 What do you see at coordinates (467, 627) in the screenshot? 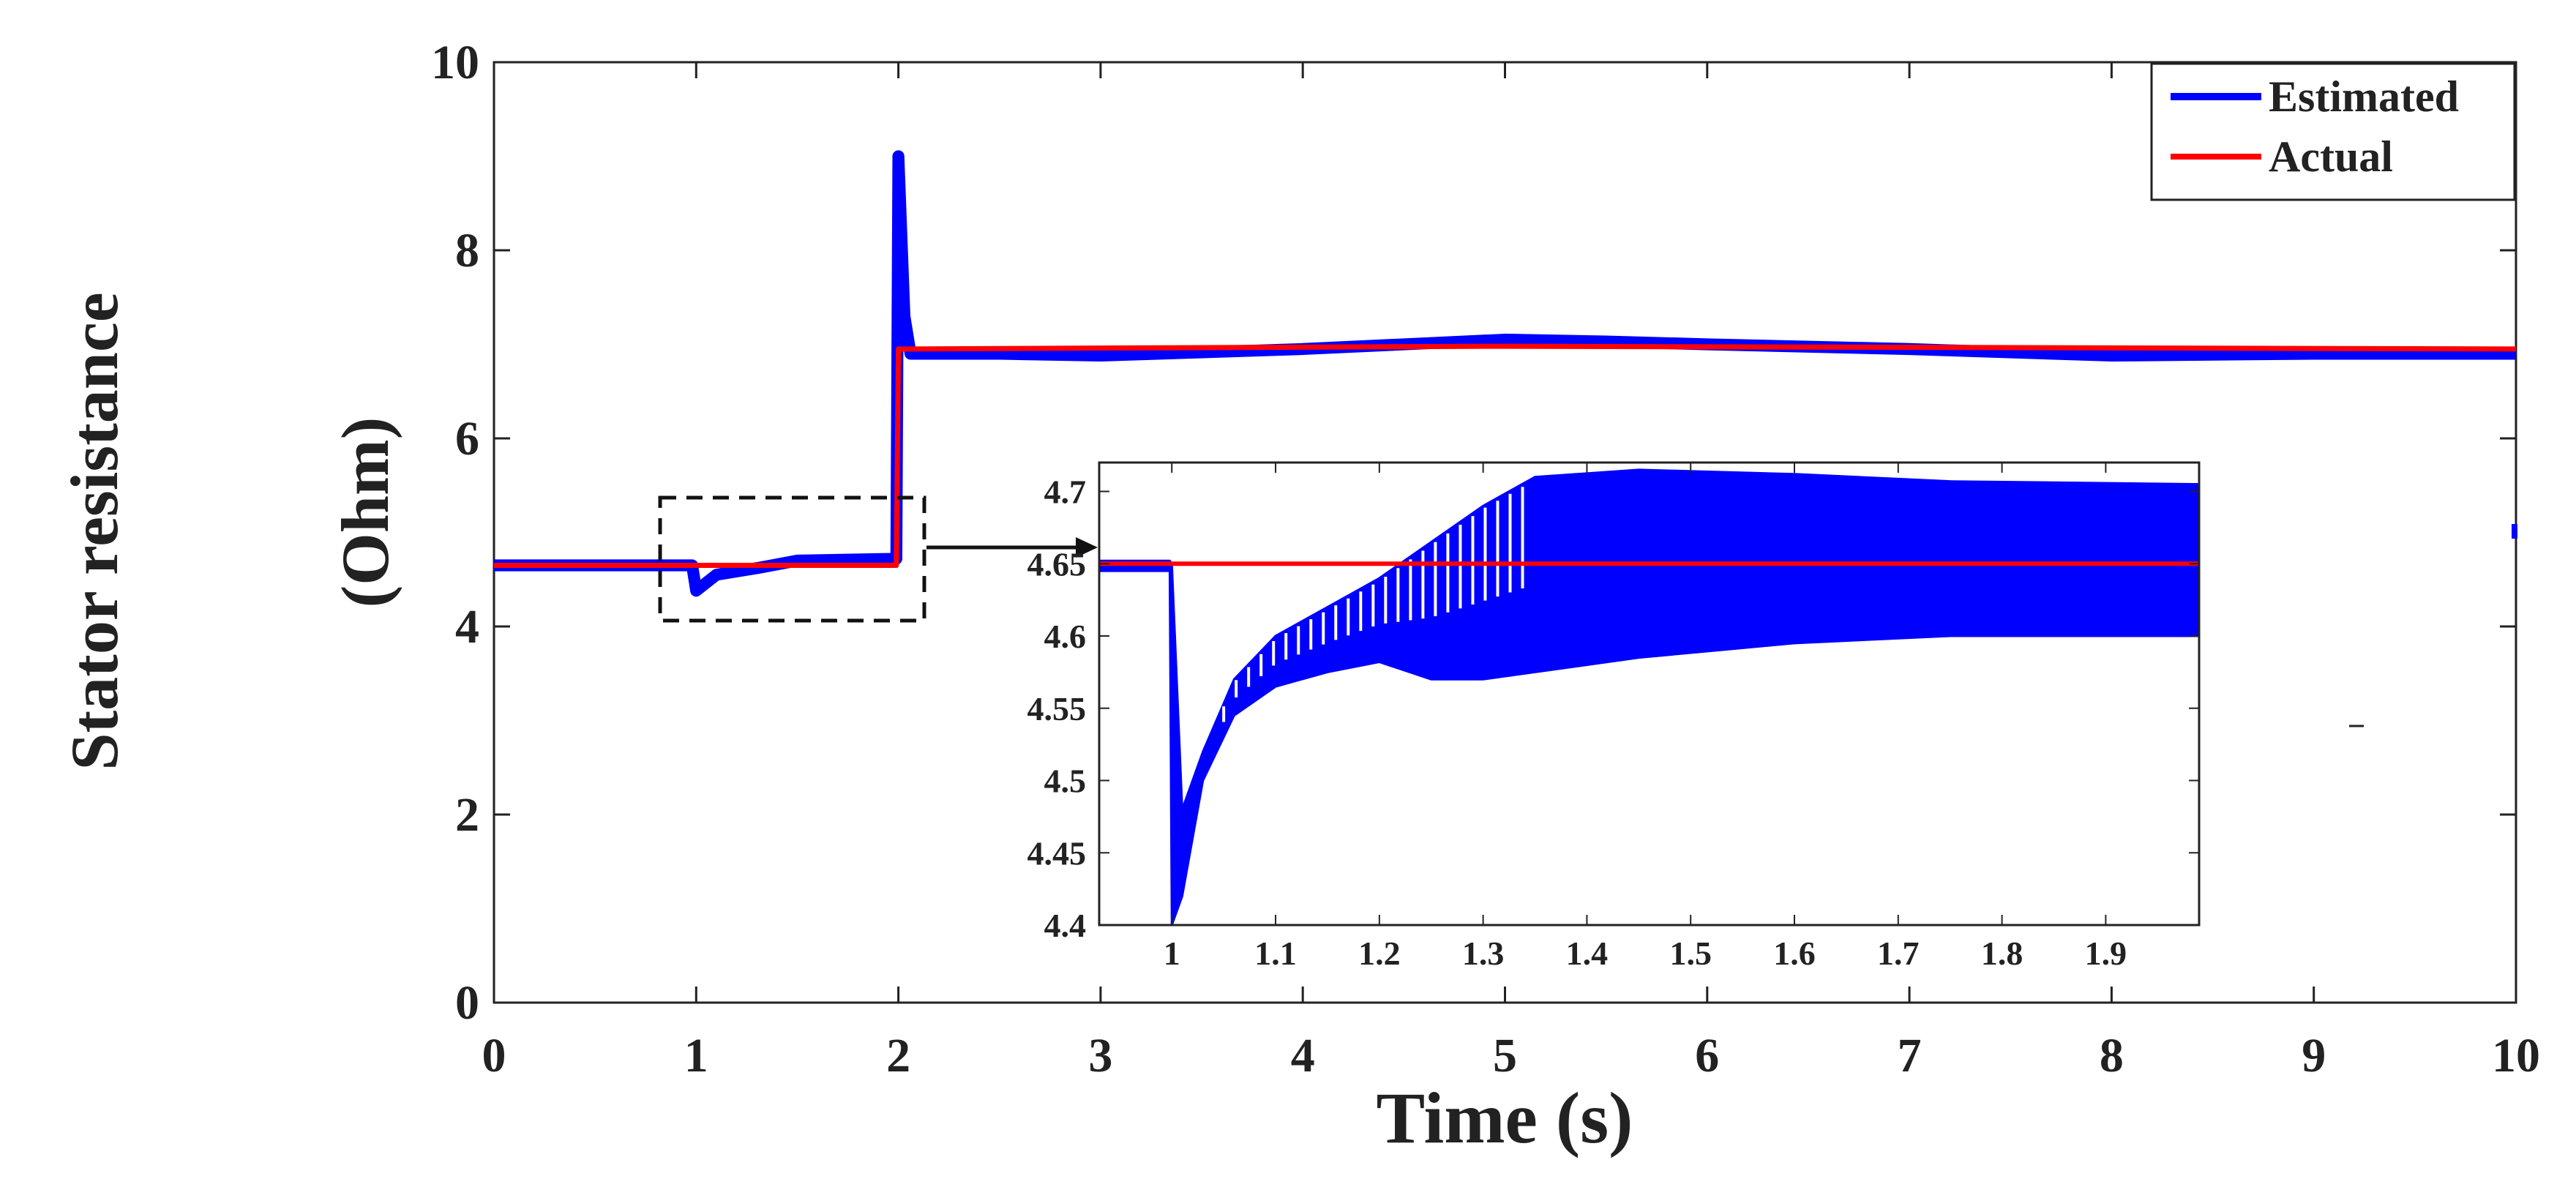
I see `y-tick-label: 4` at bounding box center [467, 627].